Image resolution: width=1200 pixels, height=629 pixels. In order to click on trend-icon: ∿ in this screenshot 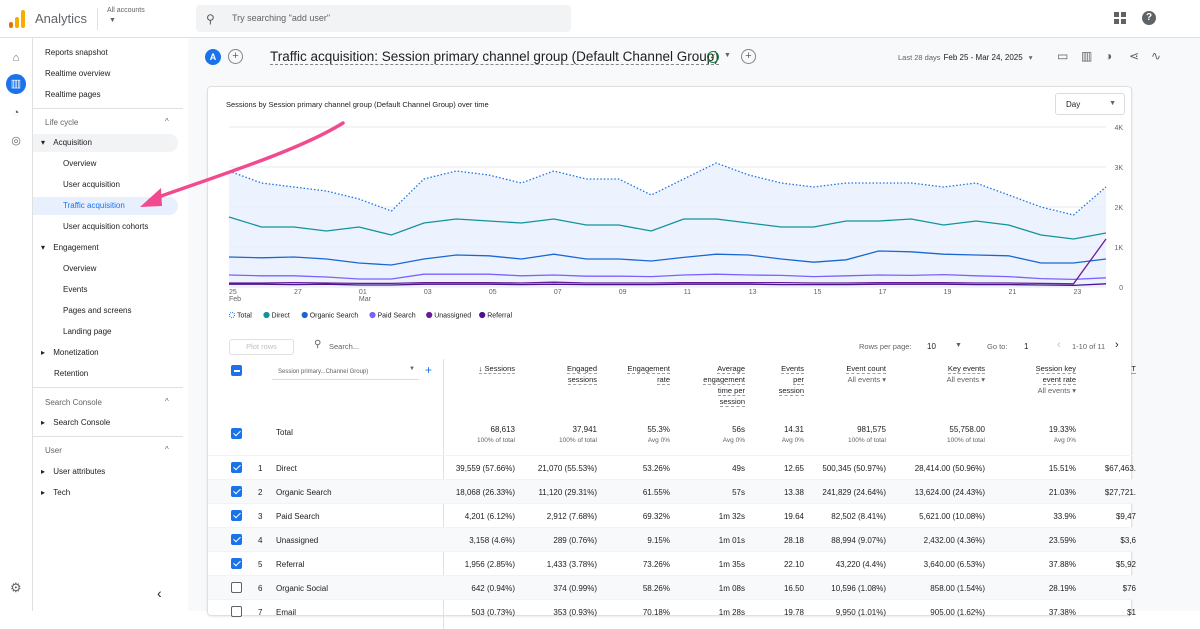, I will do `click(1156, 56)`.